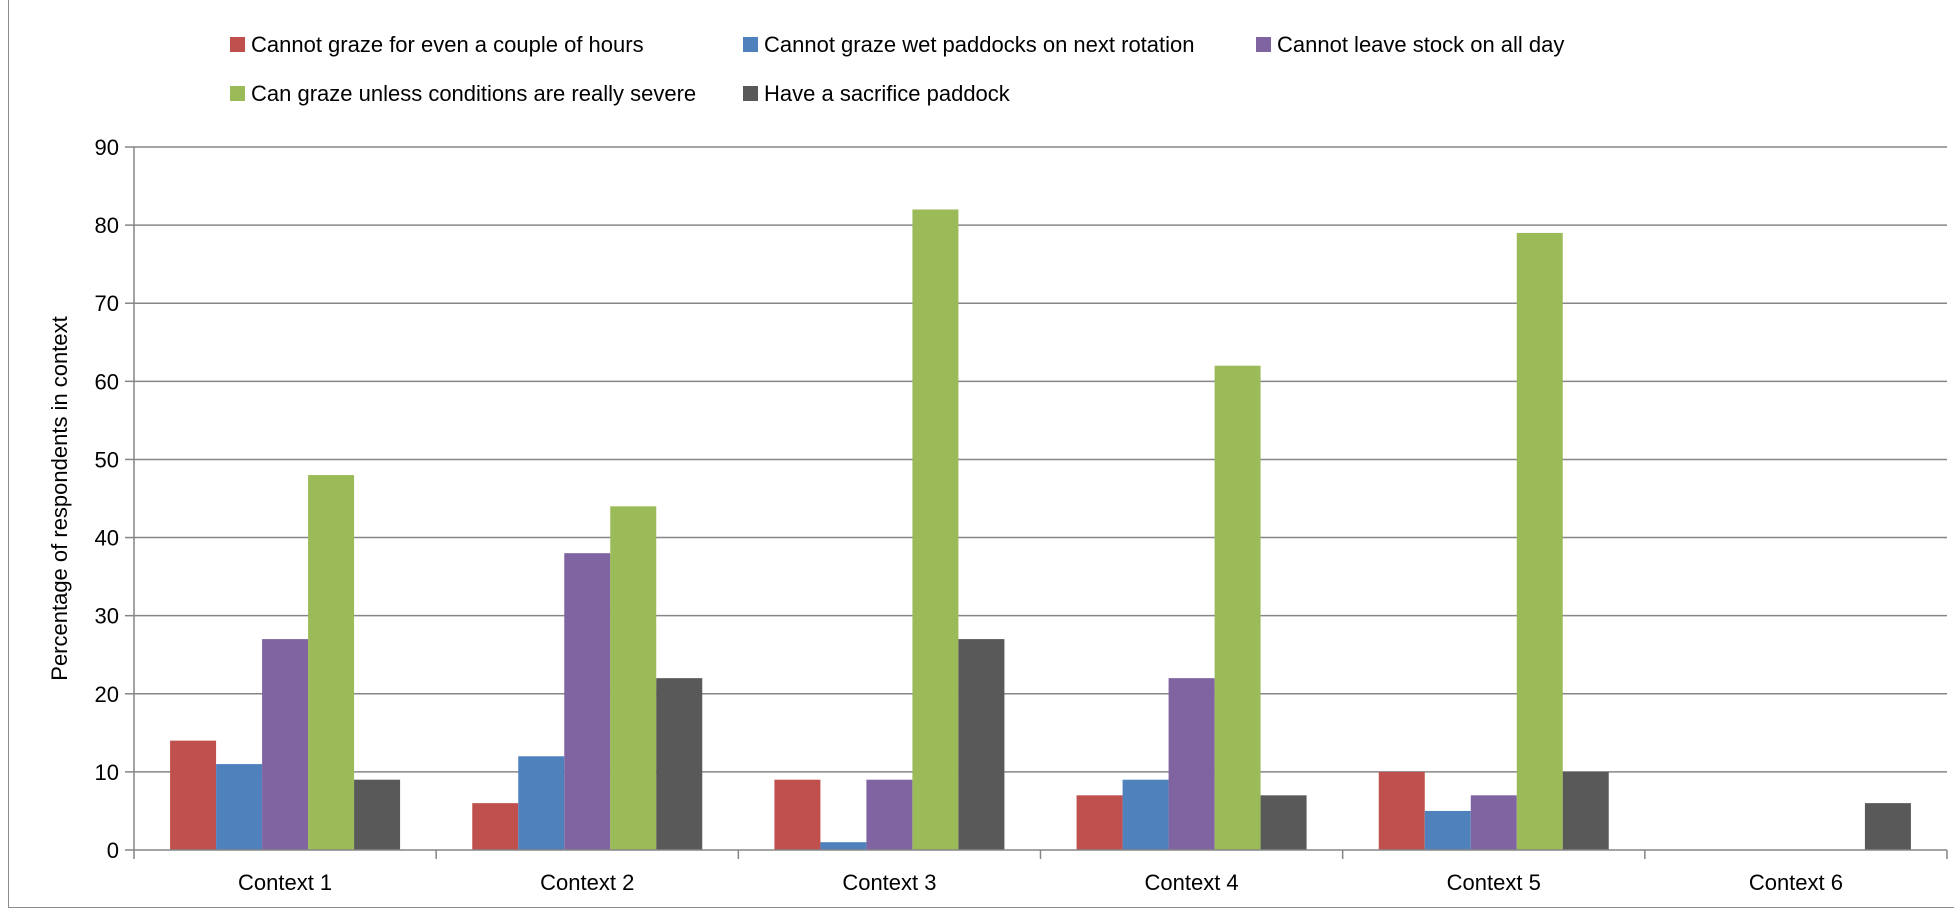  Describe the element at coordinates (107, 459) in the screenshot. I see `y-tick-label-50: 50` at that location.